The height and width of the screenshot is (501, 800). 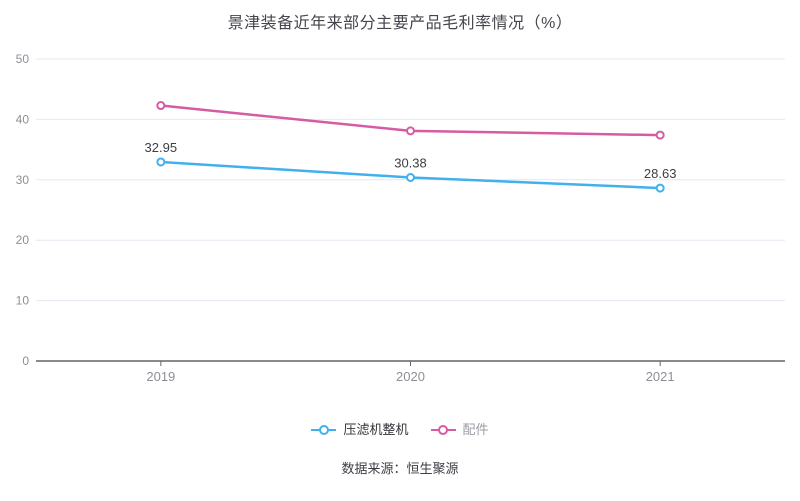 What do you see at coordinates (23, 119) in the screenshot?
I see `y-tick-label: 40` at bounding box center [23, 119].